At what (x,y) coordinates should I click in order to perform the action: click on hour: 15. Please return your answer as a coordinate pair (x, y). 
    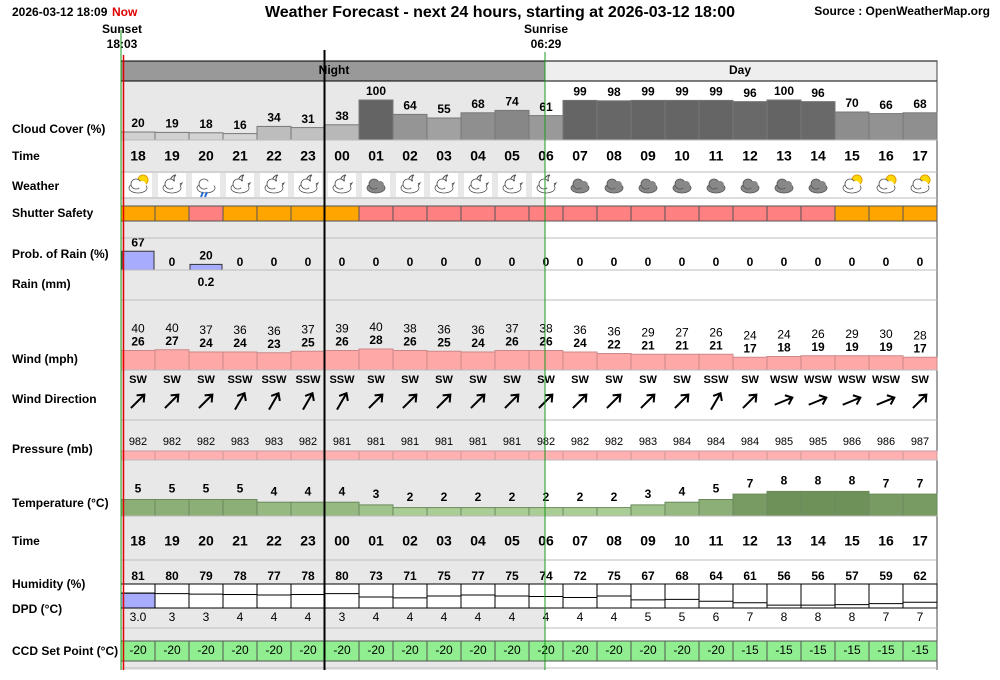
    Looking at the image, I should click on (852, 156).